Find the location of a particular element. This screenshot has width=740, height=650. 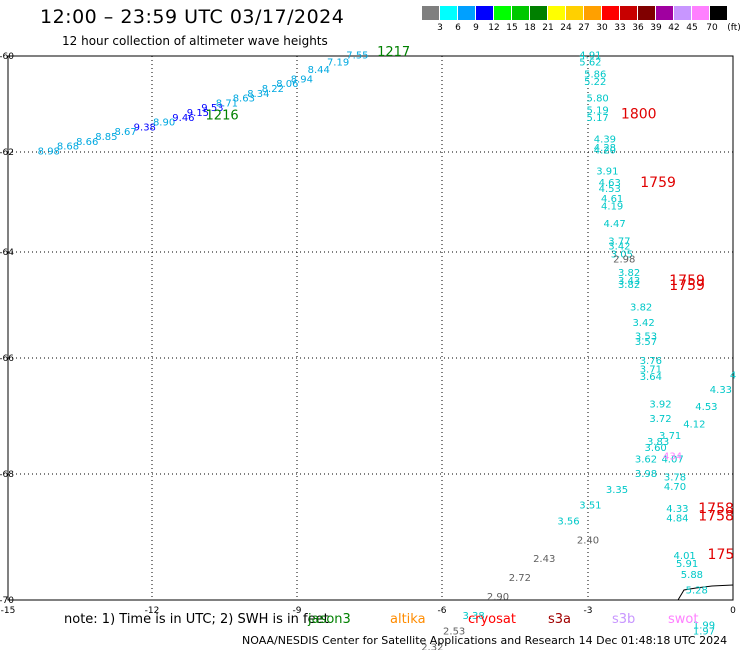

swh-value: 8.34 is located at coordinates (258, 94).